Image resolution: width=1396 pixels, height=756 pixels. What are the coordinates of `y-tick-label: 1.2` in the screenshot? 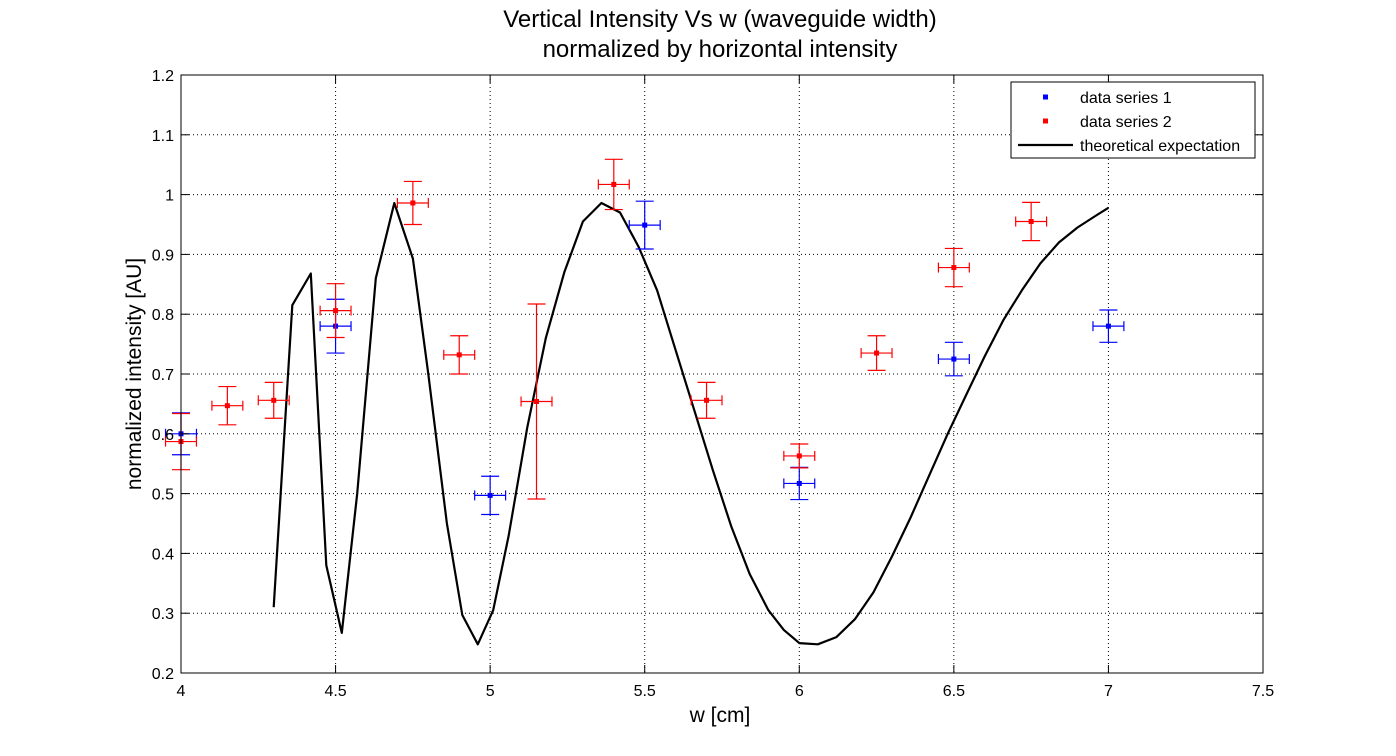 It's located at (163, 76).